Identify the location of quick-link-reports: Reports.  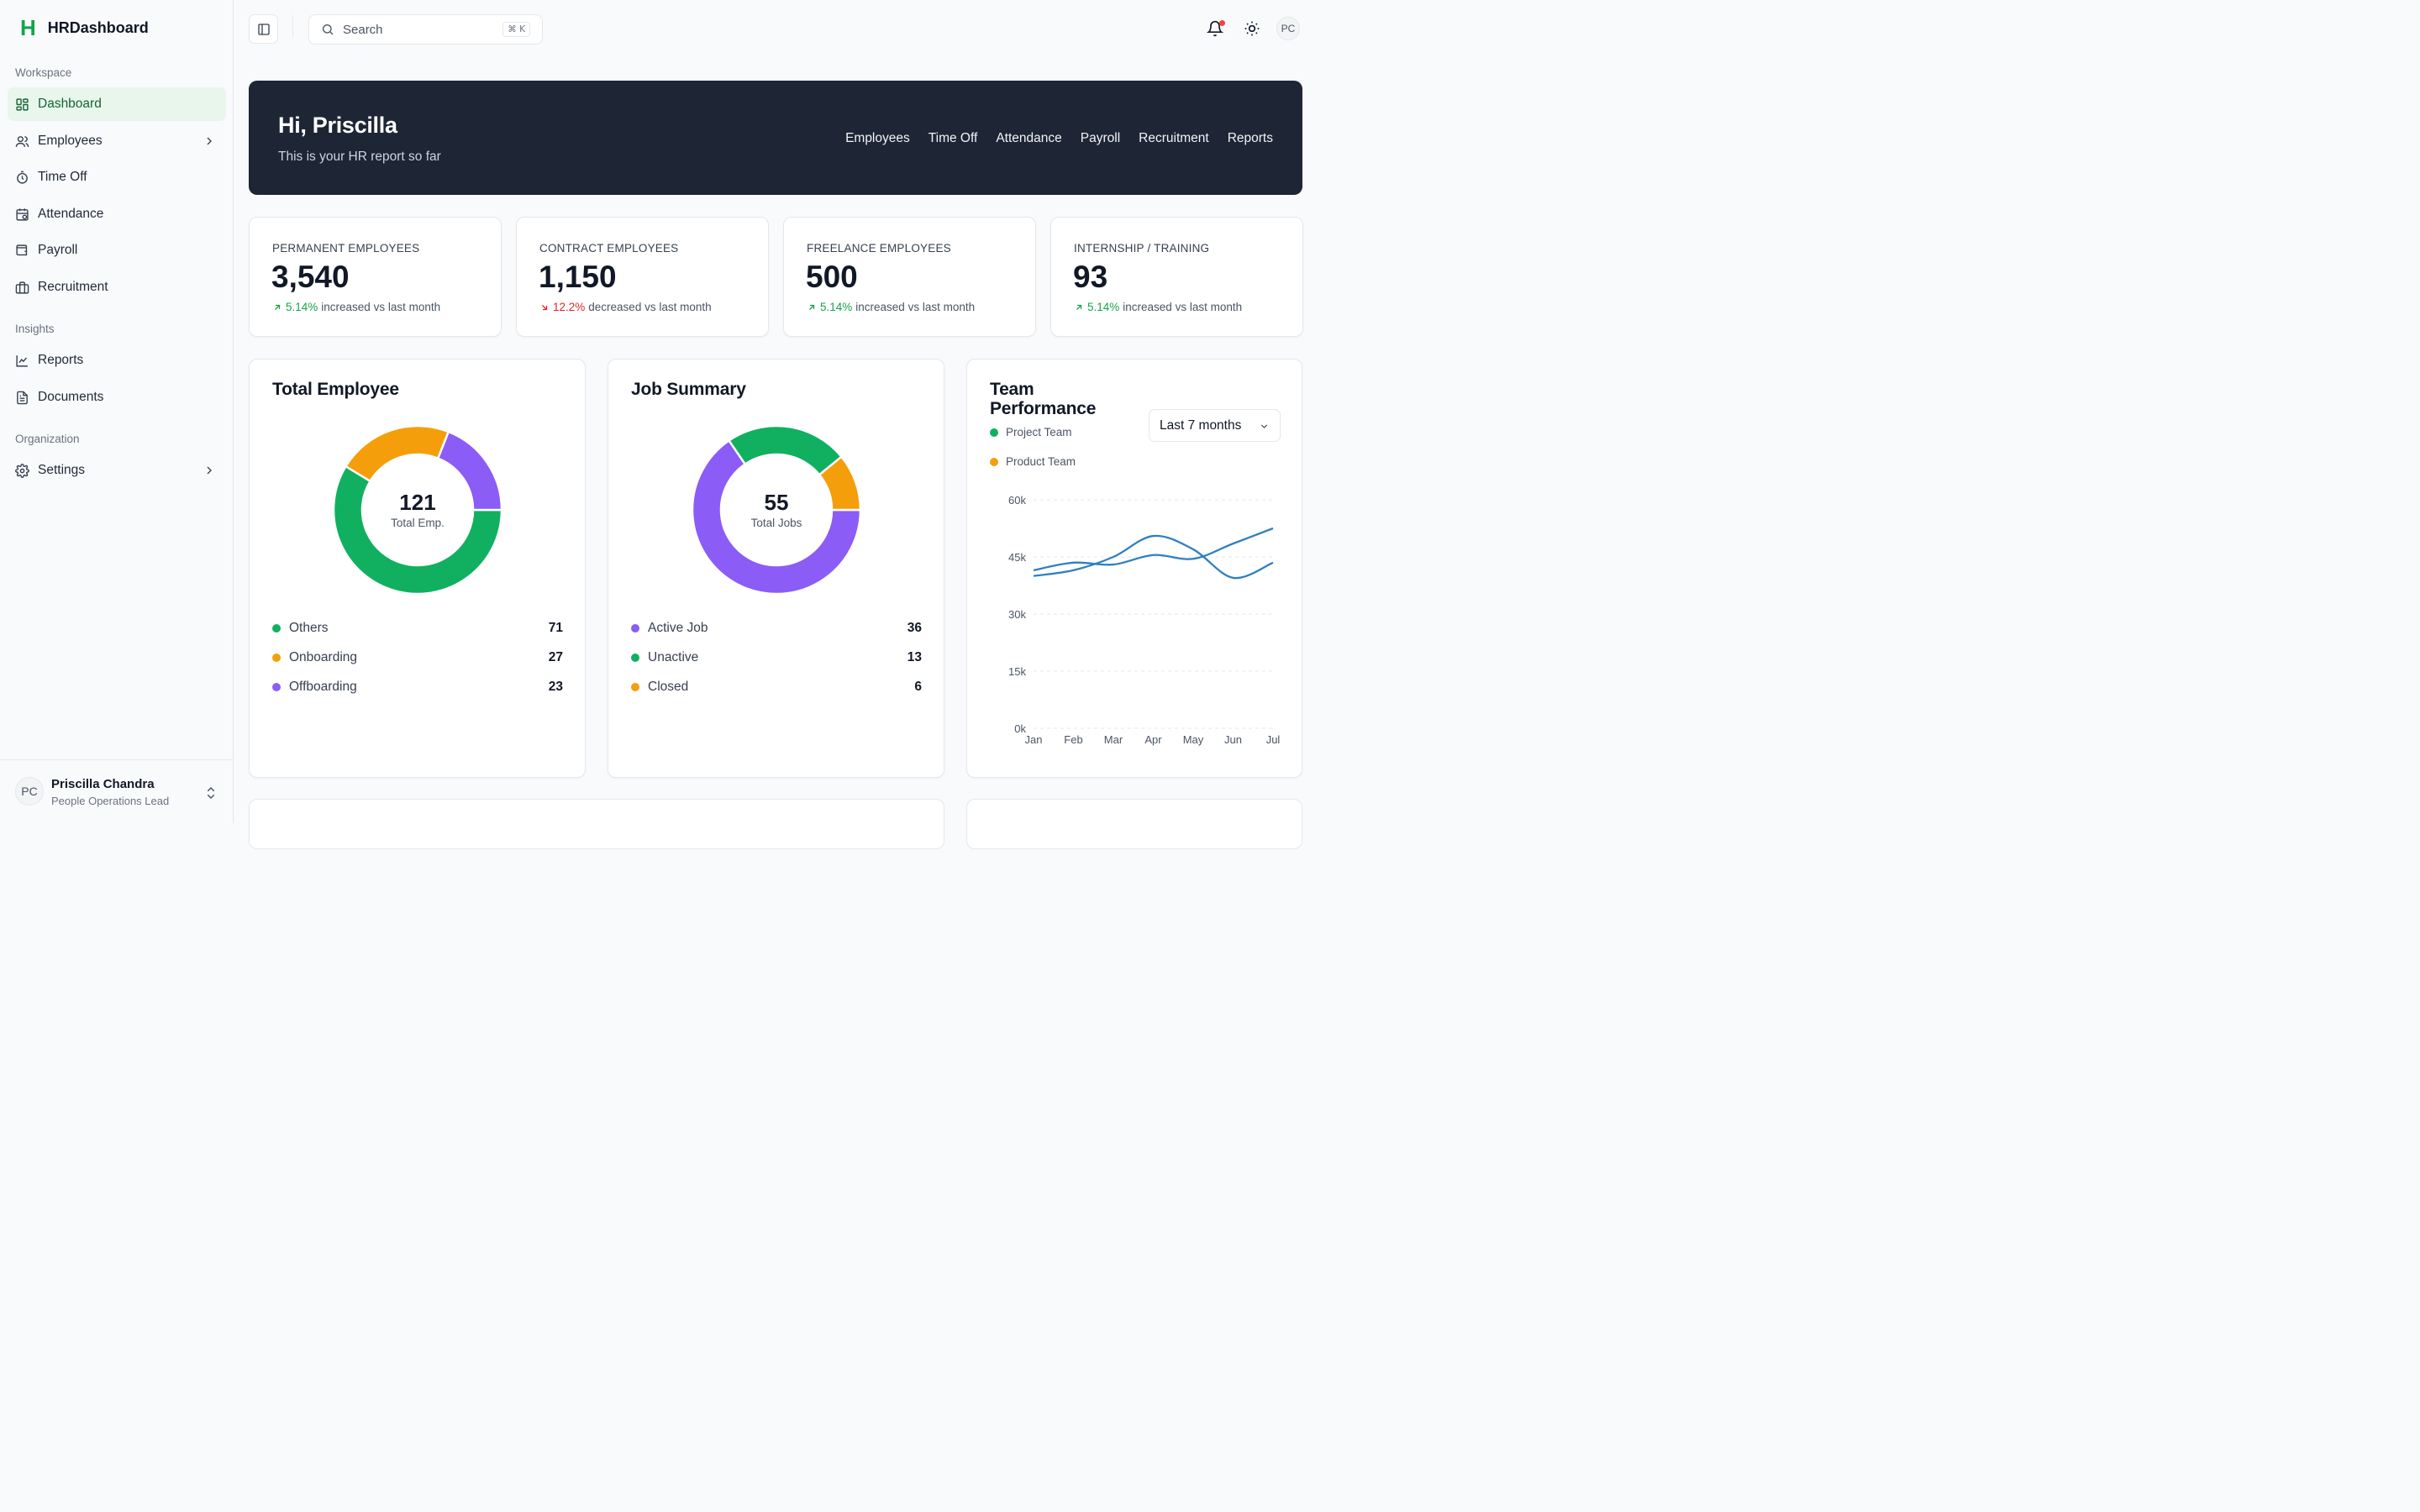
(1250, 138).